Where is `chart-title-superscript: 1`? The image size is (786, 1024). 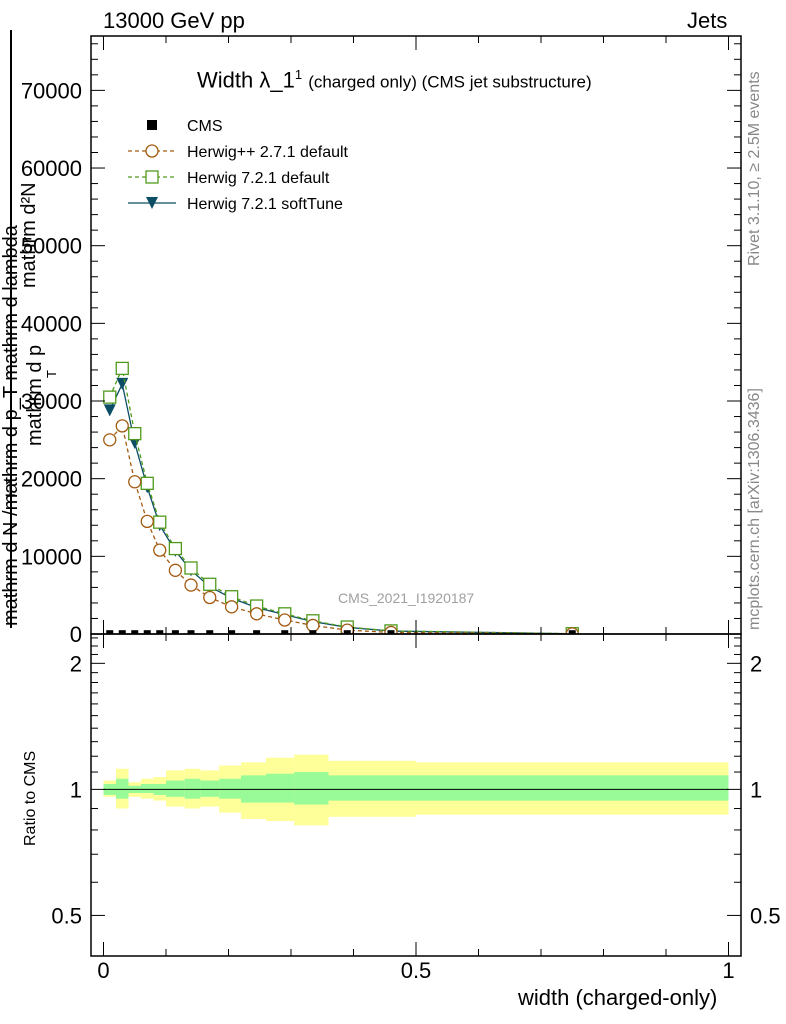
chart-title-superscript: 1 is located at coordinates (298, 74).